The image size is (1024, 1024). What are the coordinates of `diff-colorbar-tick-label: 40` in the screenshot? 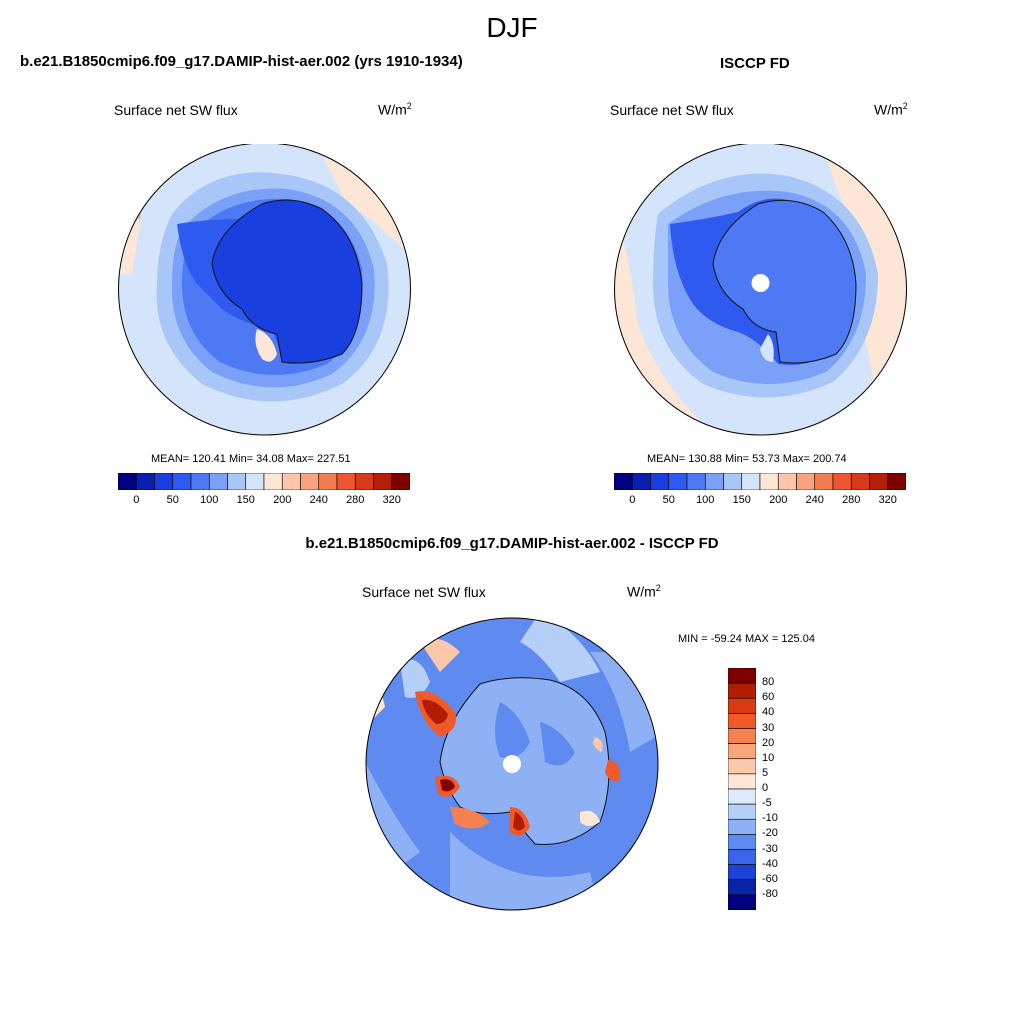 It's located at (768, 712).